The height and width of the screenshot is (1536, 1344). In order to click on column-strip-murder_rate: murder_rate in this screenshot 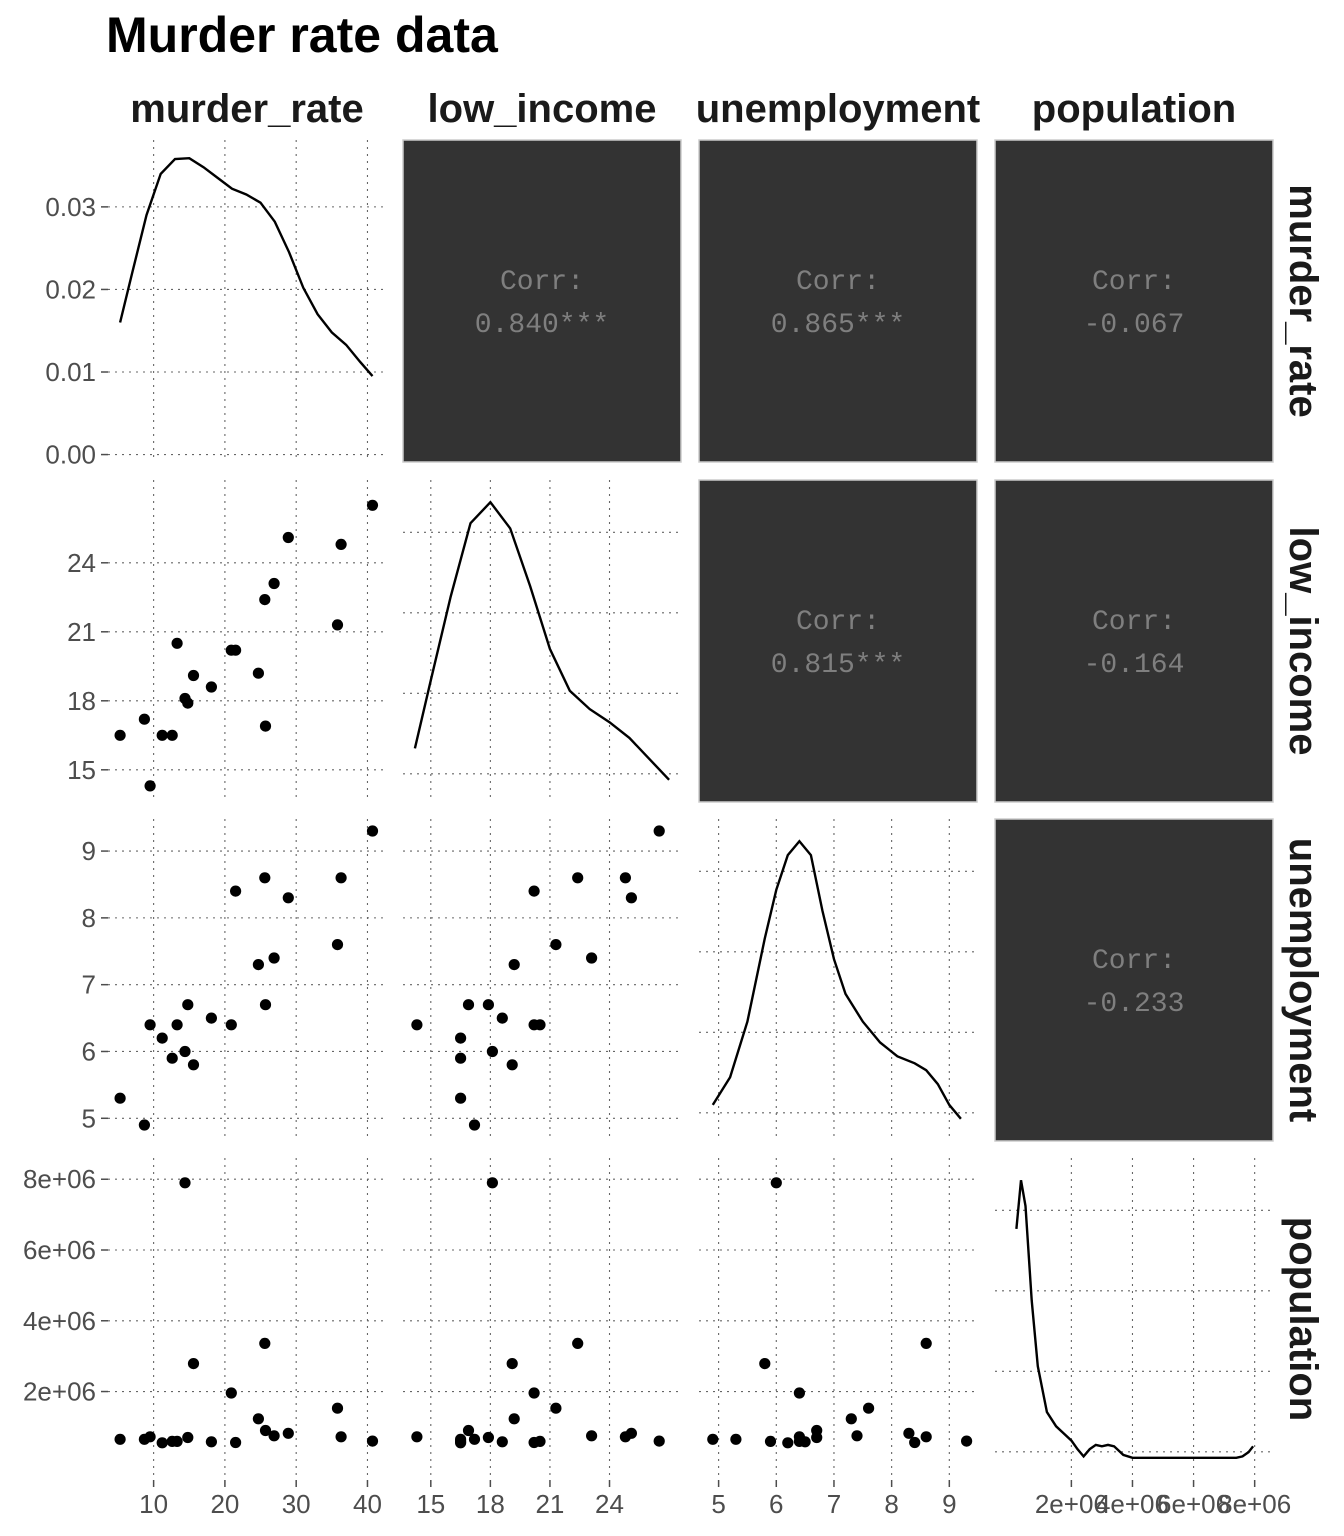, I will do `click(246, 109)`.